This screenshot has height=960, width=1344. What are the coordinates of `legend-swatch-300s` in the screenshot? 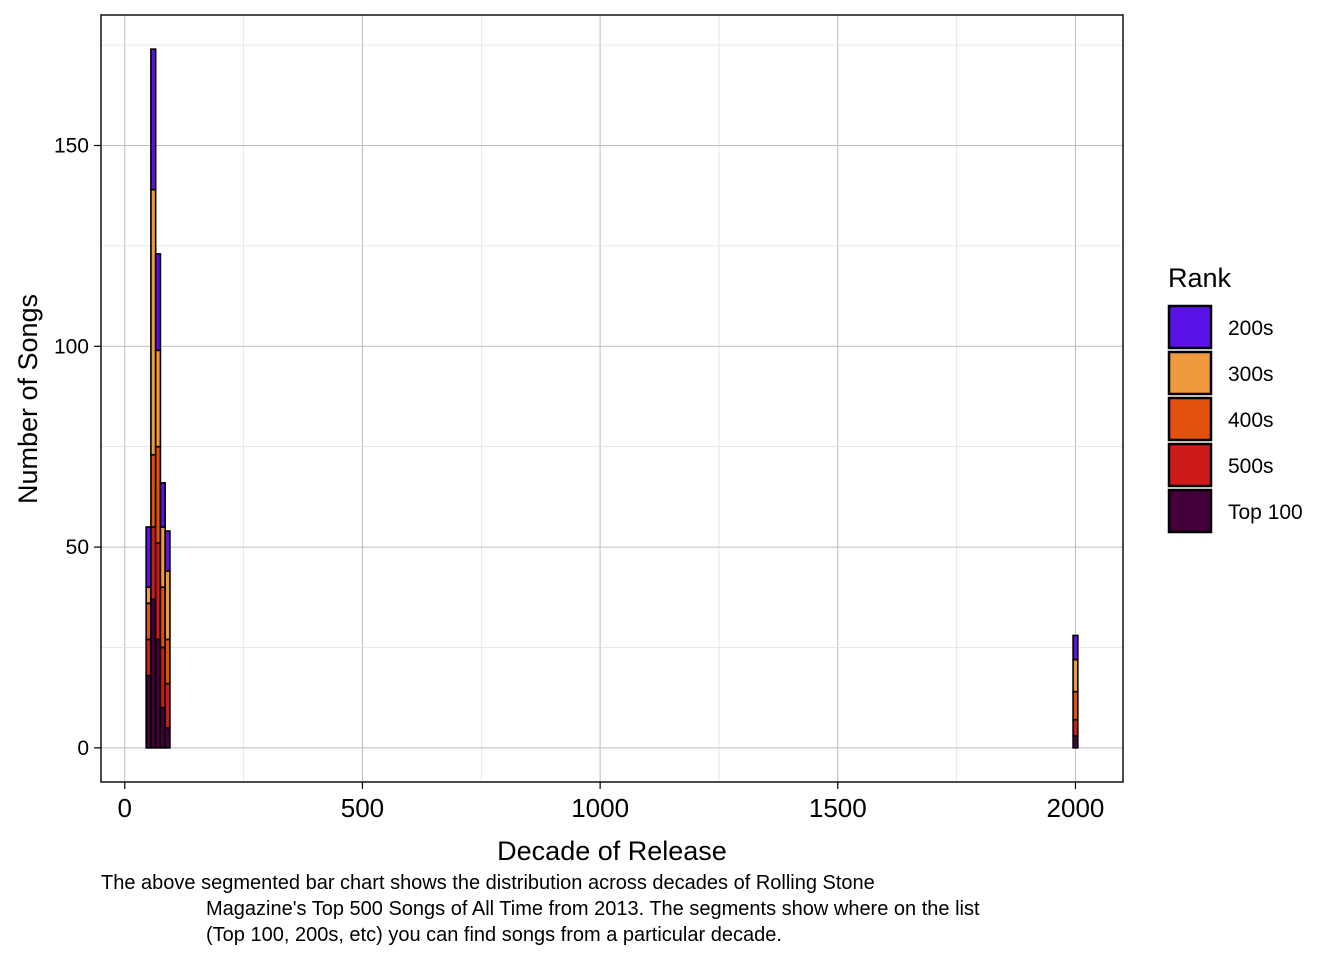 It's located at (1190, 373).